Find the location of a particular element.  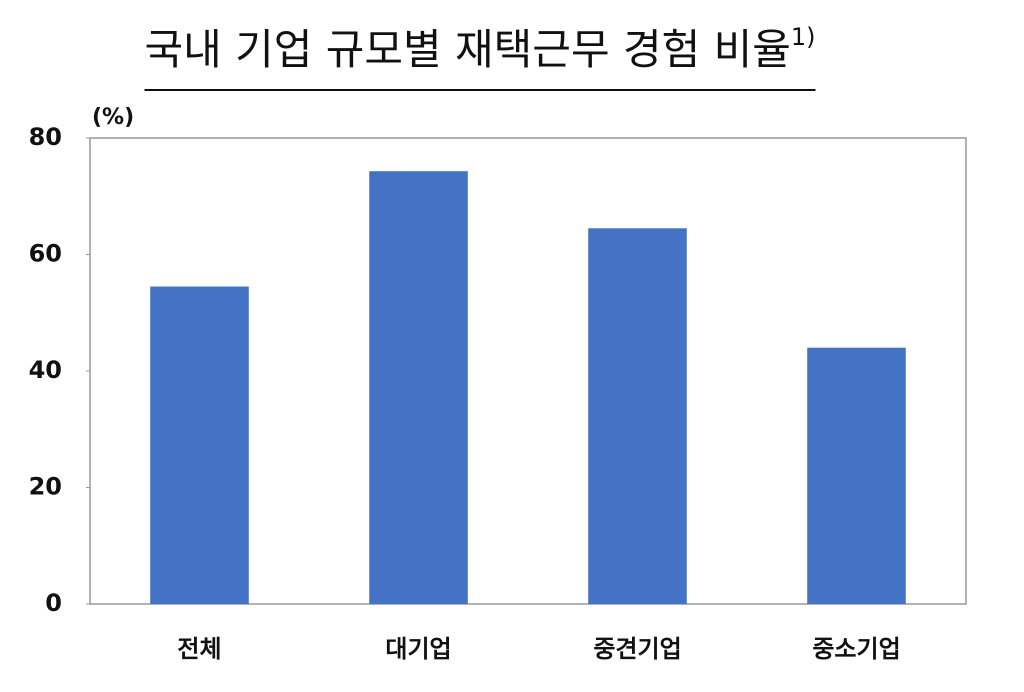

y-tick-label: 20 is located at coordinates (45, 487).